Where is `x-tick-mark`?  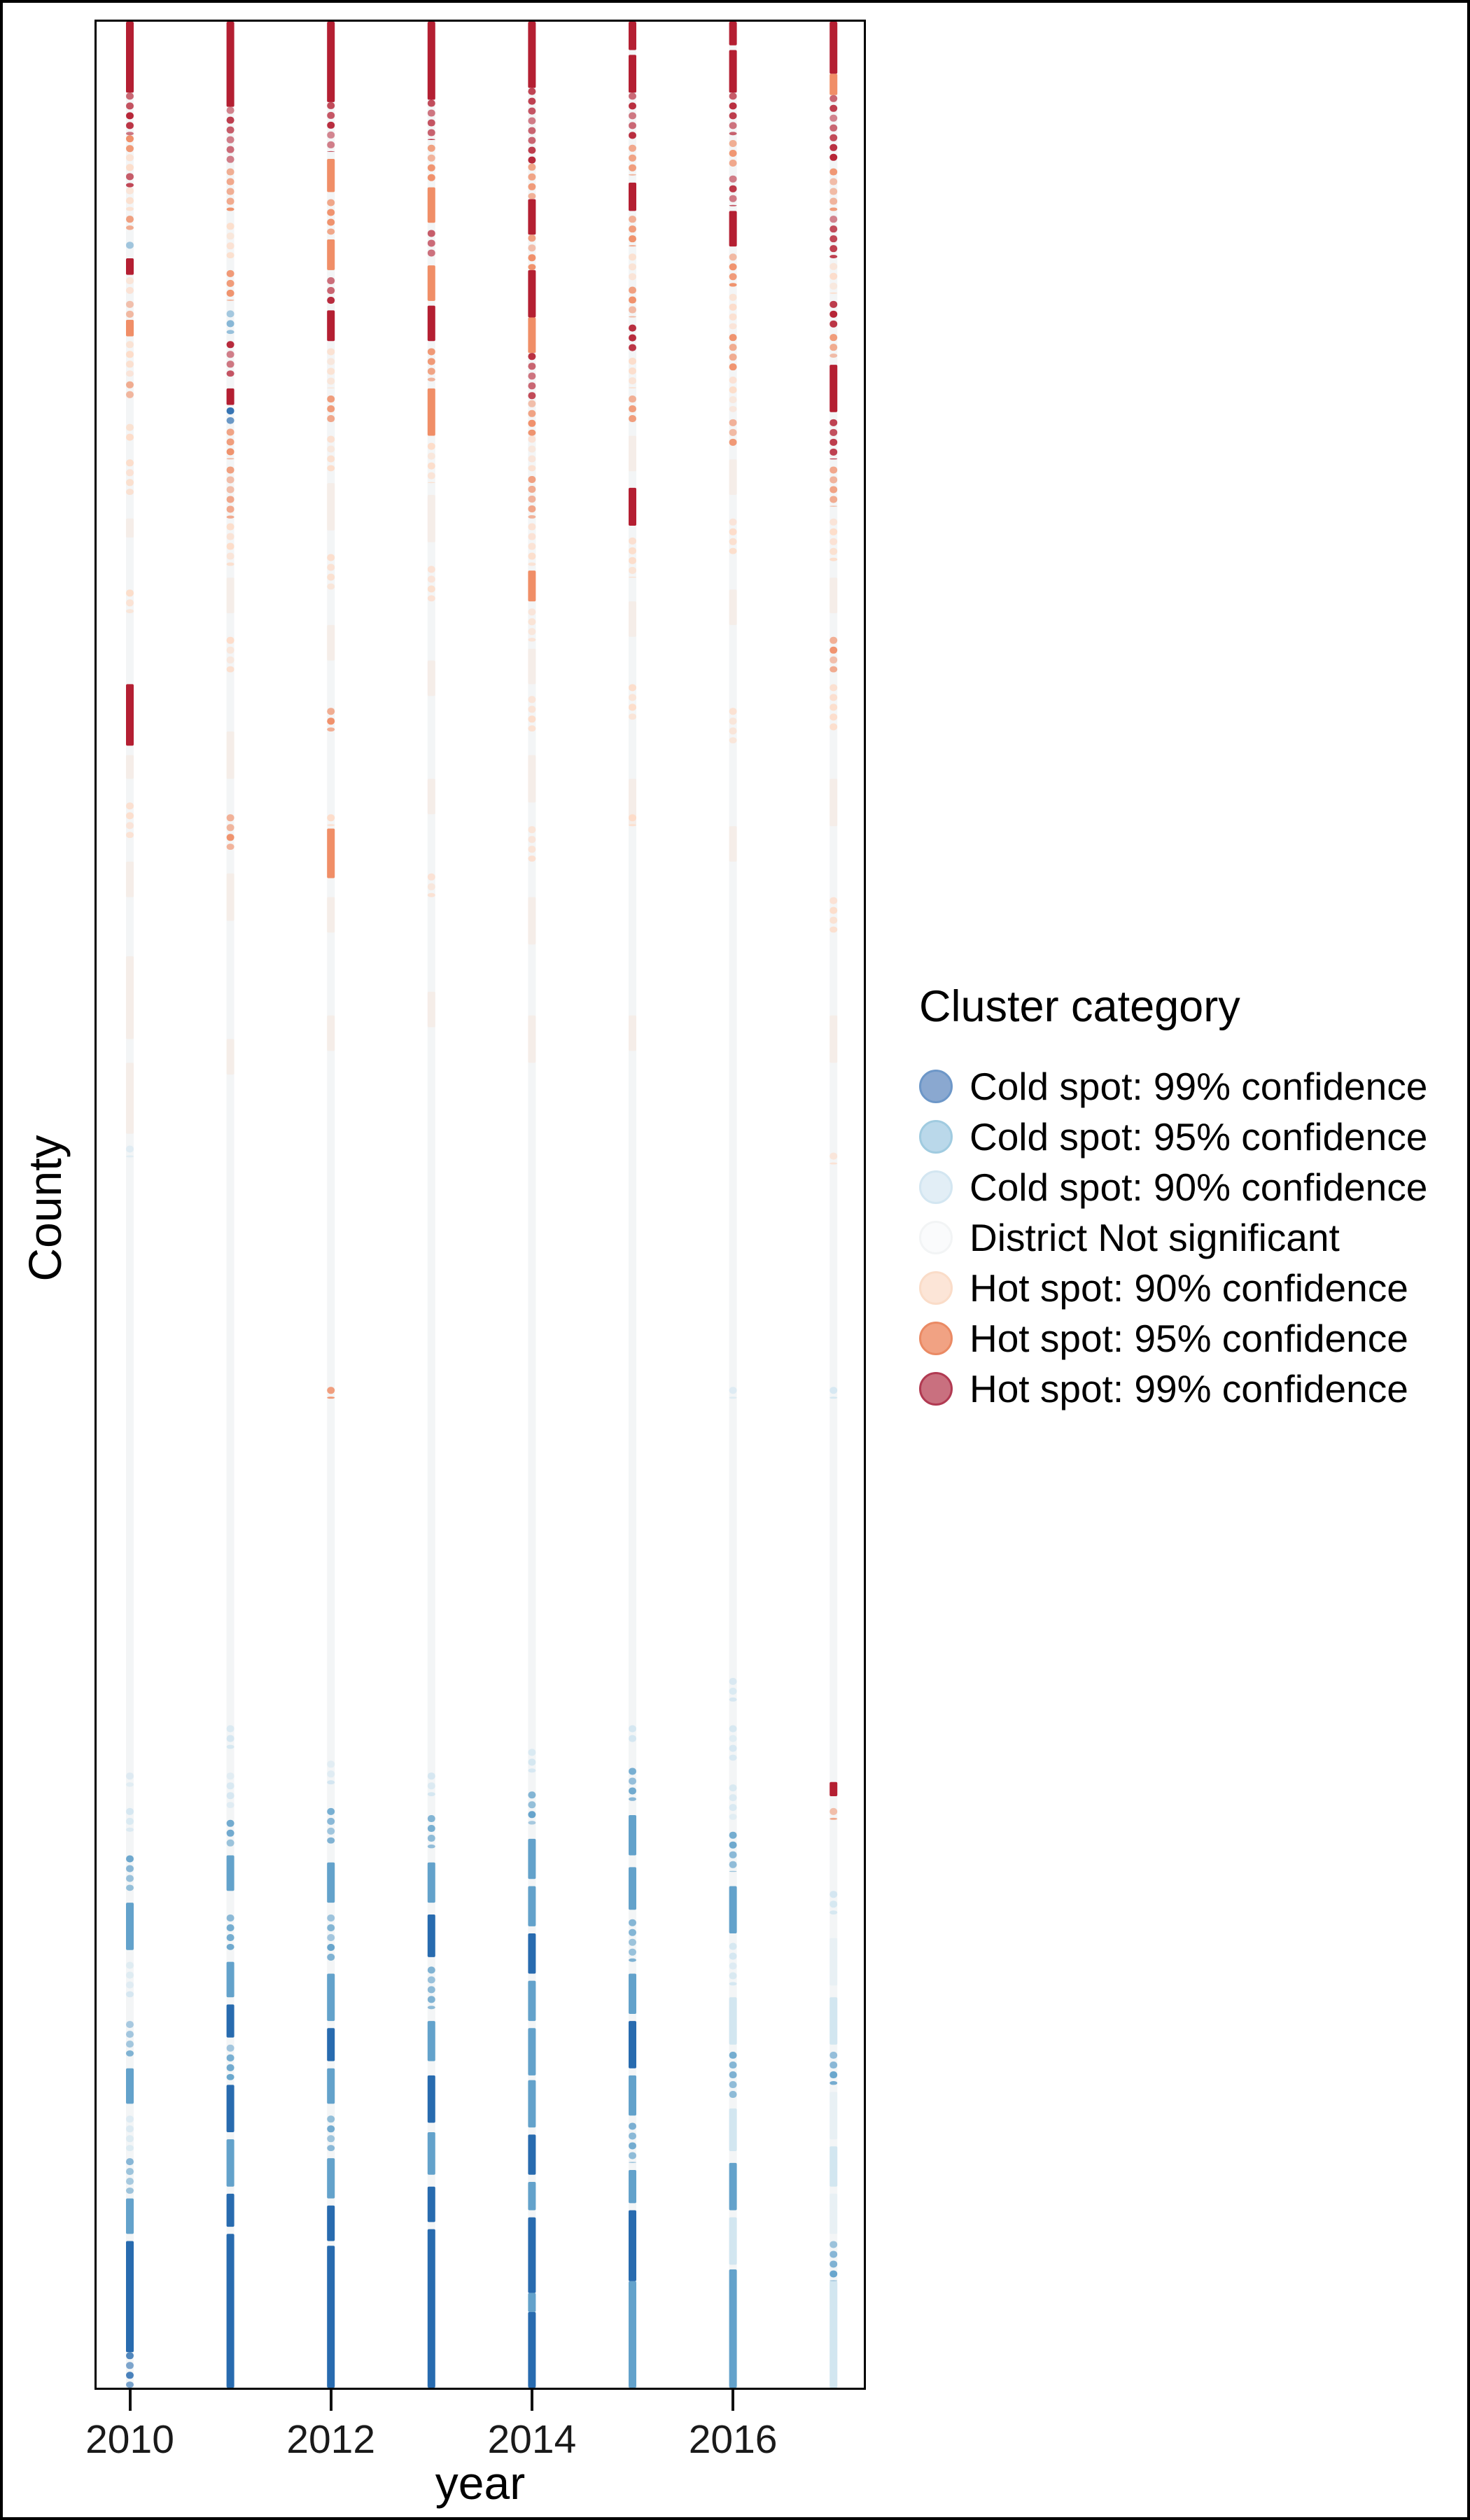 x-tick-mark is located at coordinates (531, 2400).